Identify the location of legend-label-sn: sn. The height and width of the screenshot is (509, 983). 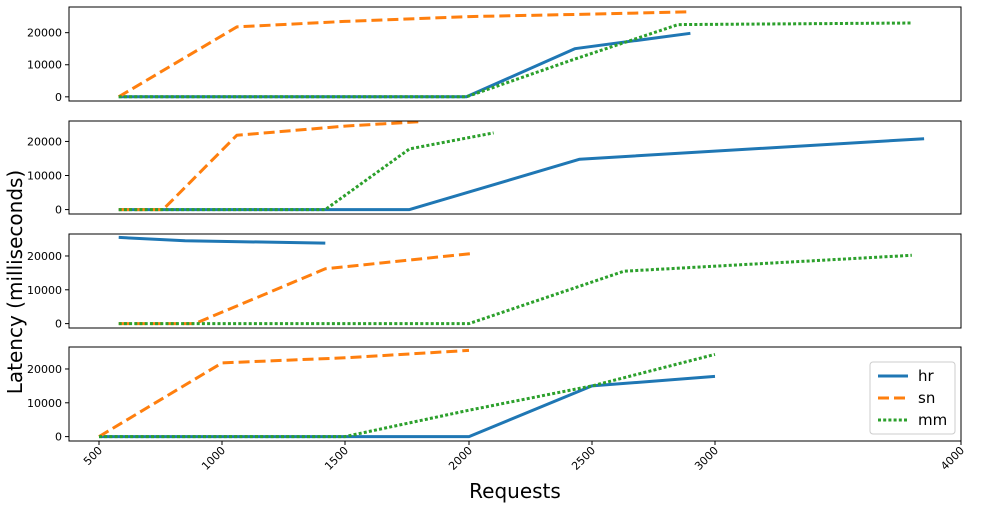
(926, 398).